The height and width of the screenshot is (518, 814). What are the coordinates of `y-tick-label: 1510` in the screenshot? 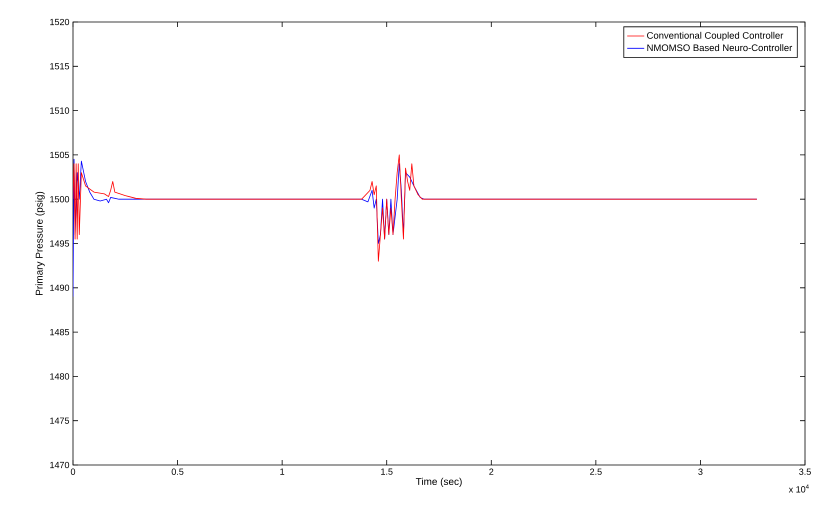 It's located at (60, 110).